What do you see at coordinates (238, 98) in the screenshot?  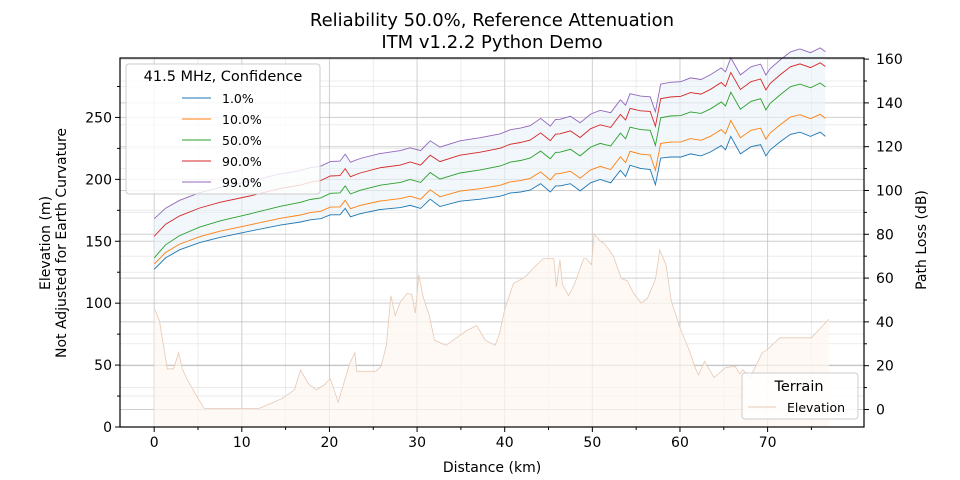 I see `legend-label: 1.0%` at bounding box center [238, 98].